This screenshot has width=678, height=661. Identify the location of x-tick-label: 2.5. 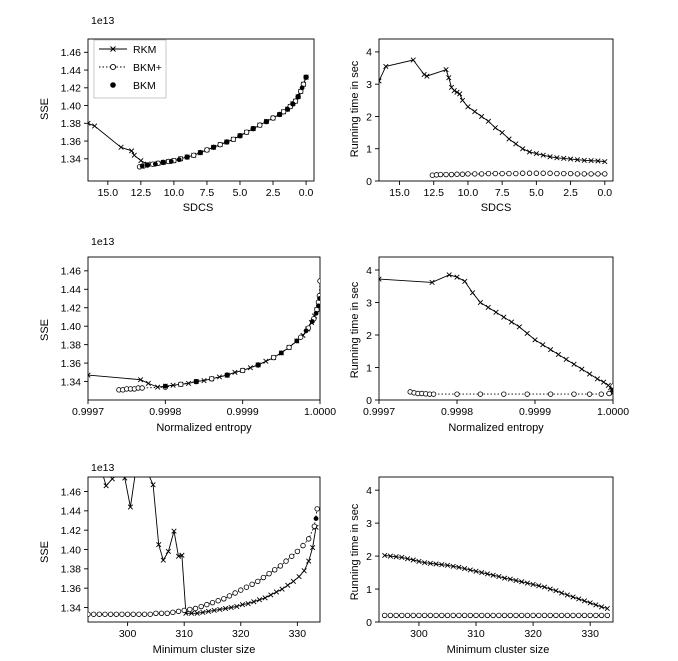
(273, 193).